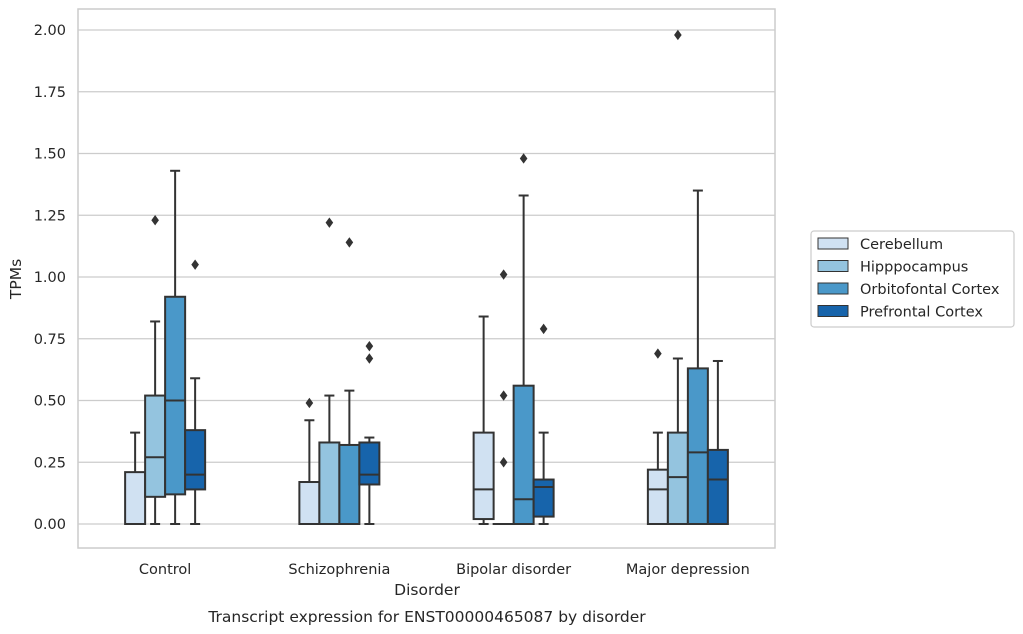 This screenshot has height=634, width=1023. I want to click on x-tick-label: Major depression, so click(688, 570).